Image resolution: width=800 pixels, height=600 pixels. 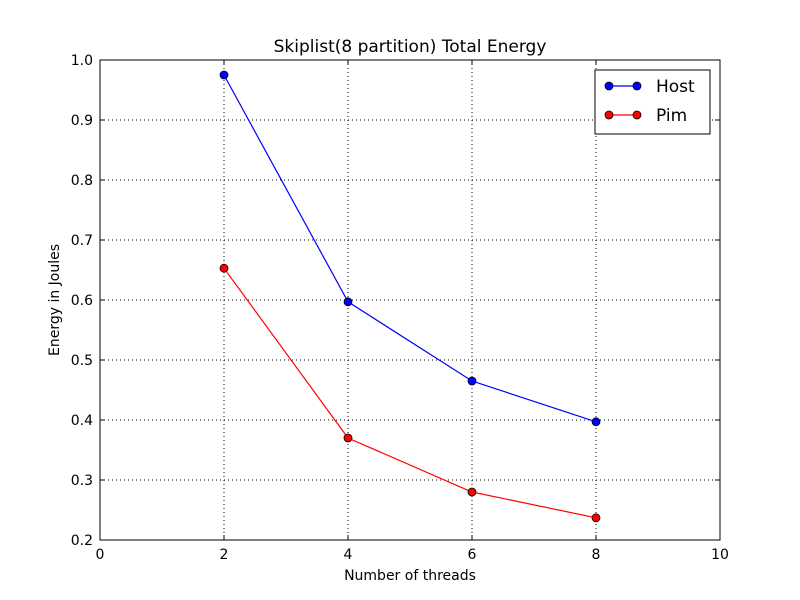 What do you see at coordinates (55, 300) in the screenshot?
I see `y-axis-label: Energy in Joules` at bounding box center [55, 300].